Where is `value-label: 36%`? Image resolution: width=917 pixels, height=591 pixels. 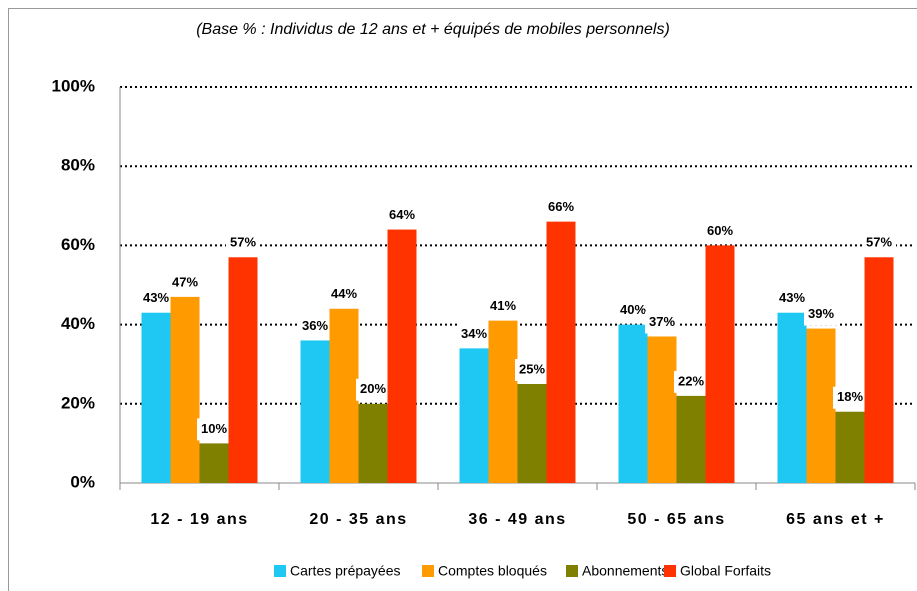
value-label: 36% is located at coordinates (315, 325).